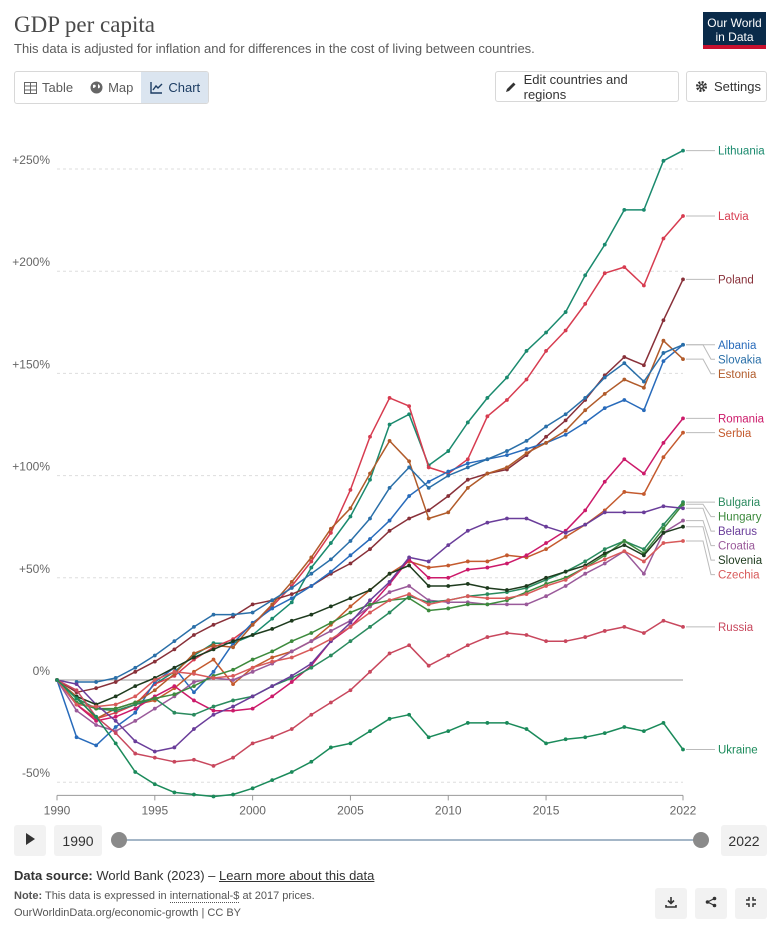 The height and width of the screenshot is (932, 779). I want to click on owid-logo: Our World in Data, so click(734, 30).